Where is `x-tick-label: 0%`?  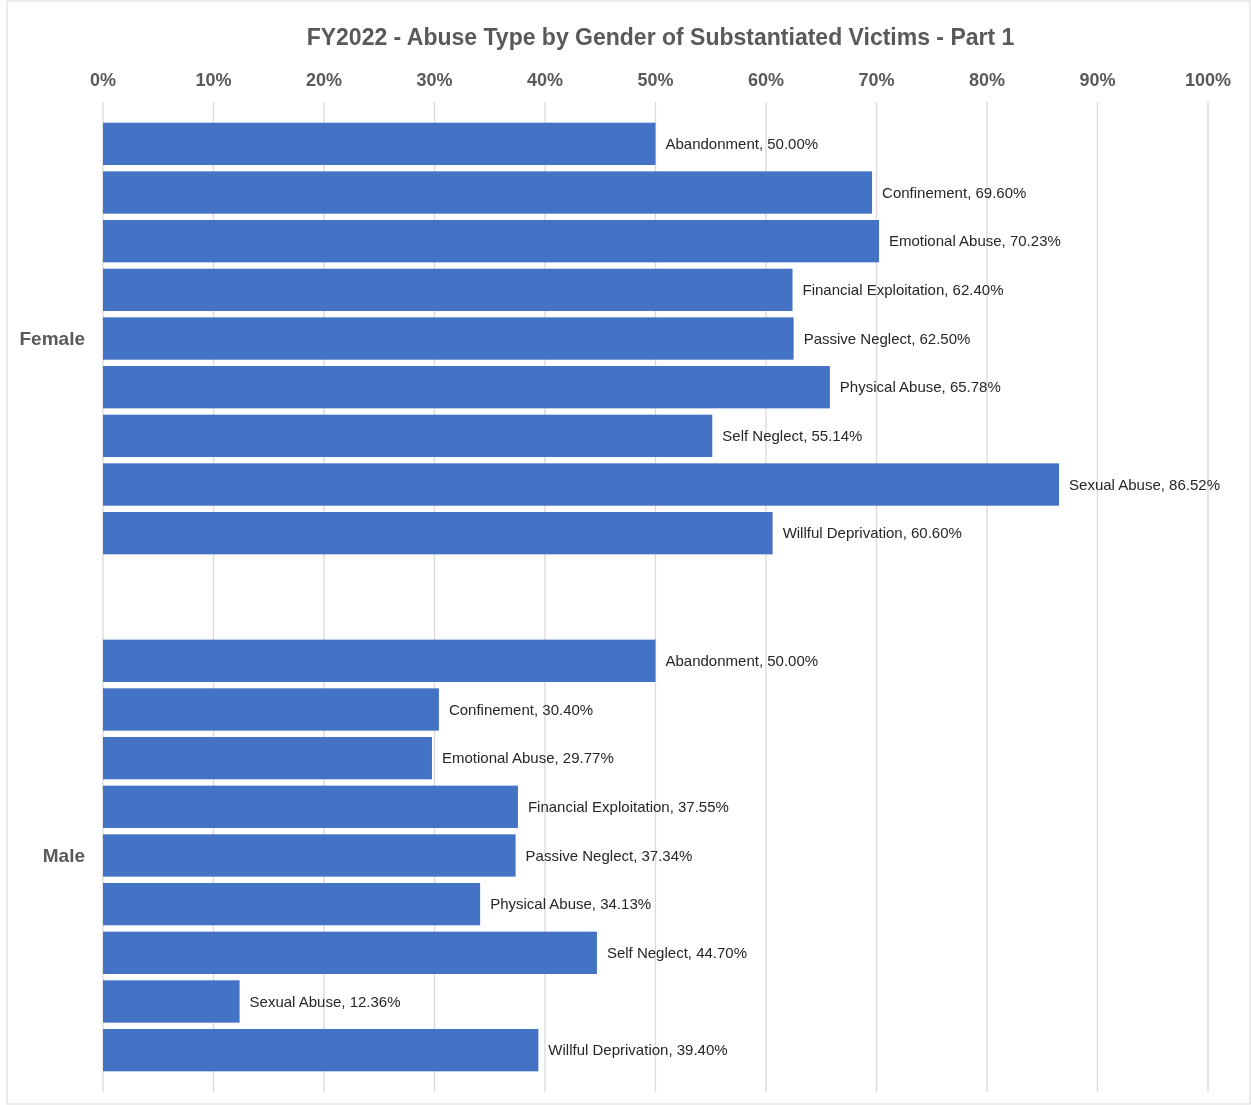 x-tick-label: 0% is located at coordinates (103, 80).